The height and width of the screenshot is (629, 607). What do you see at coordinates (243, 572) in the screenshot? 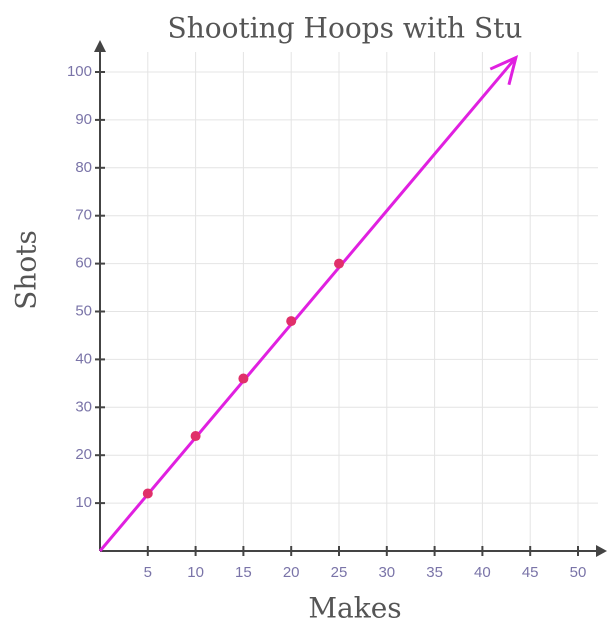
I see `x-tick-label: 15` at bounding box center [243, 572].